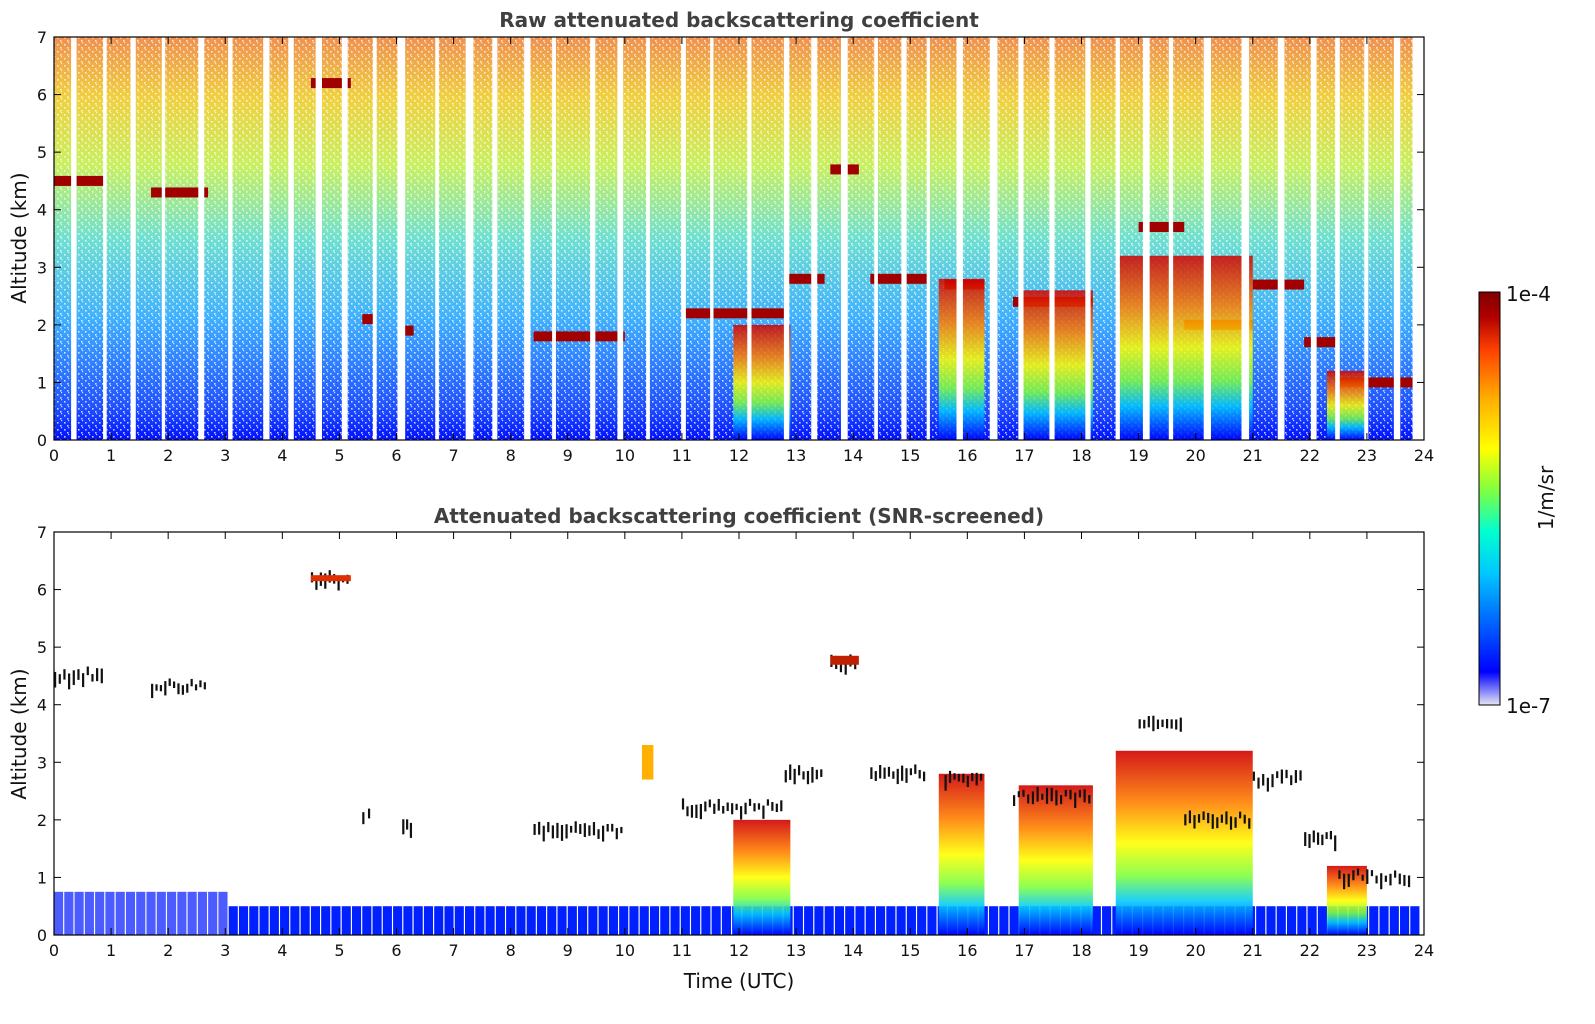 This screenshot has width=1595, height=1024. What do you see at coordinates (42, 440) in the screenshot?
I see `y-tick-label: 0` at bounding box center [42, 440].